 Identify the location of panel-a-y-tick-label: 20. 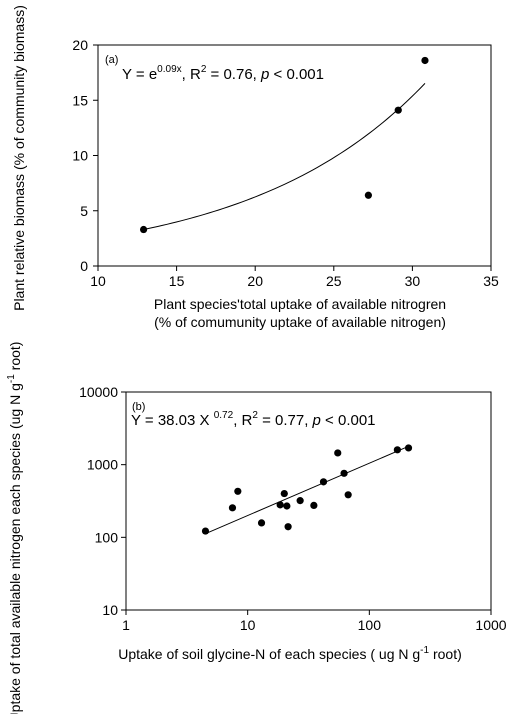
(80, 45).